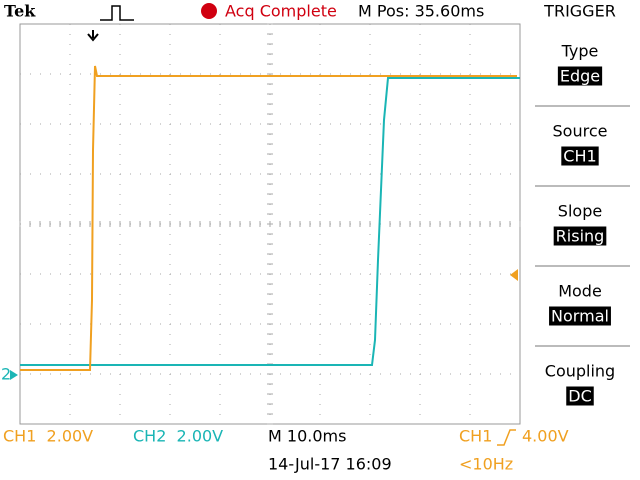 The width and height of the screenshot is (640, 480). I want to click on menu-title: TRIGGER, so click(579, 11).